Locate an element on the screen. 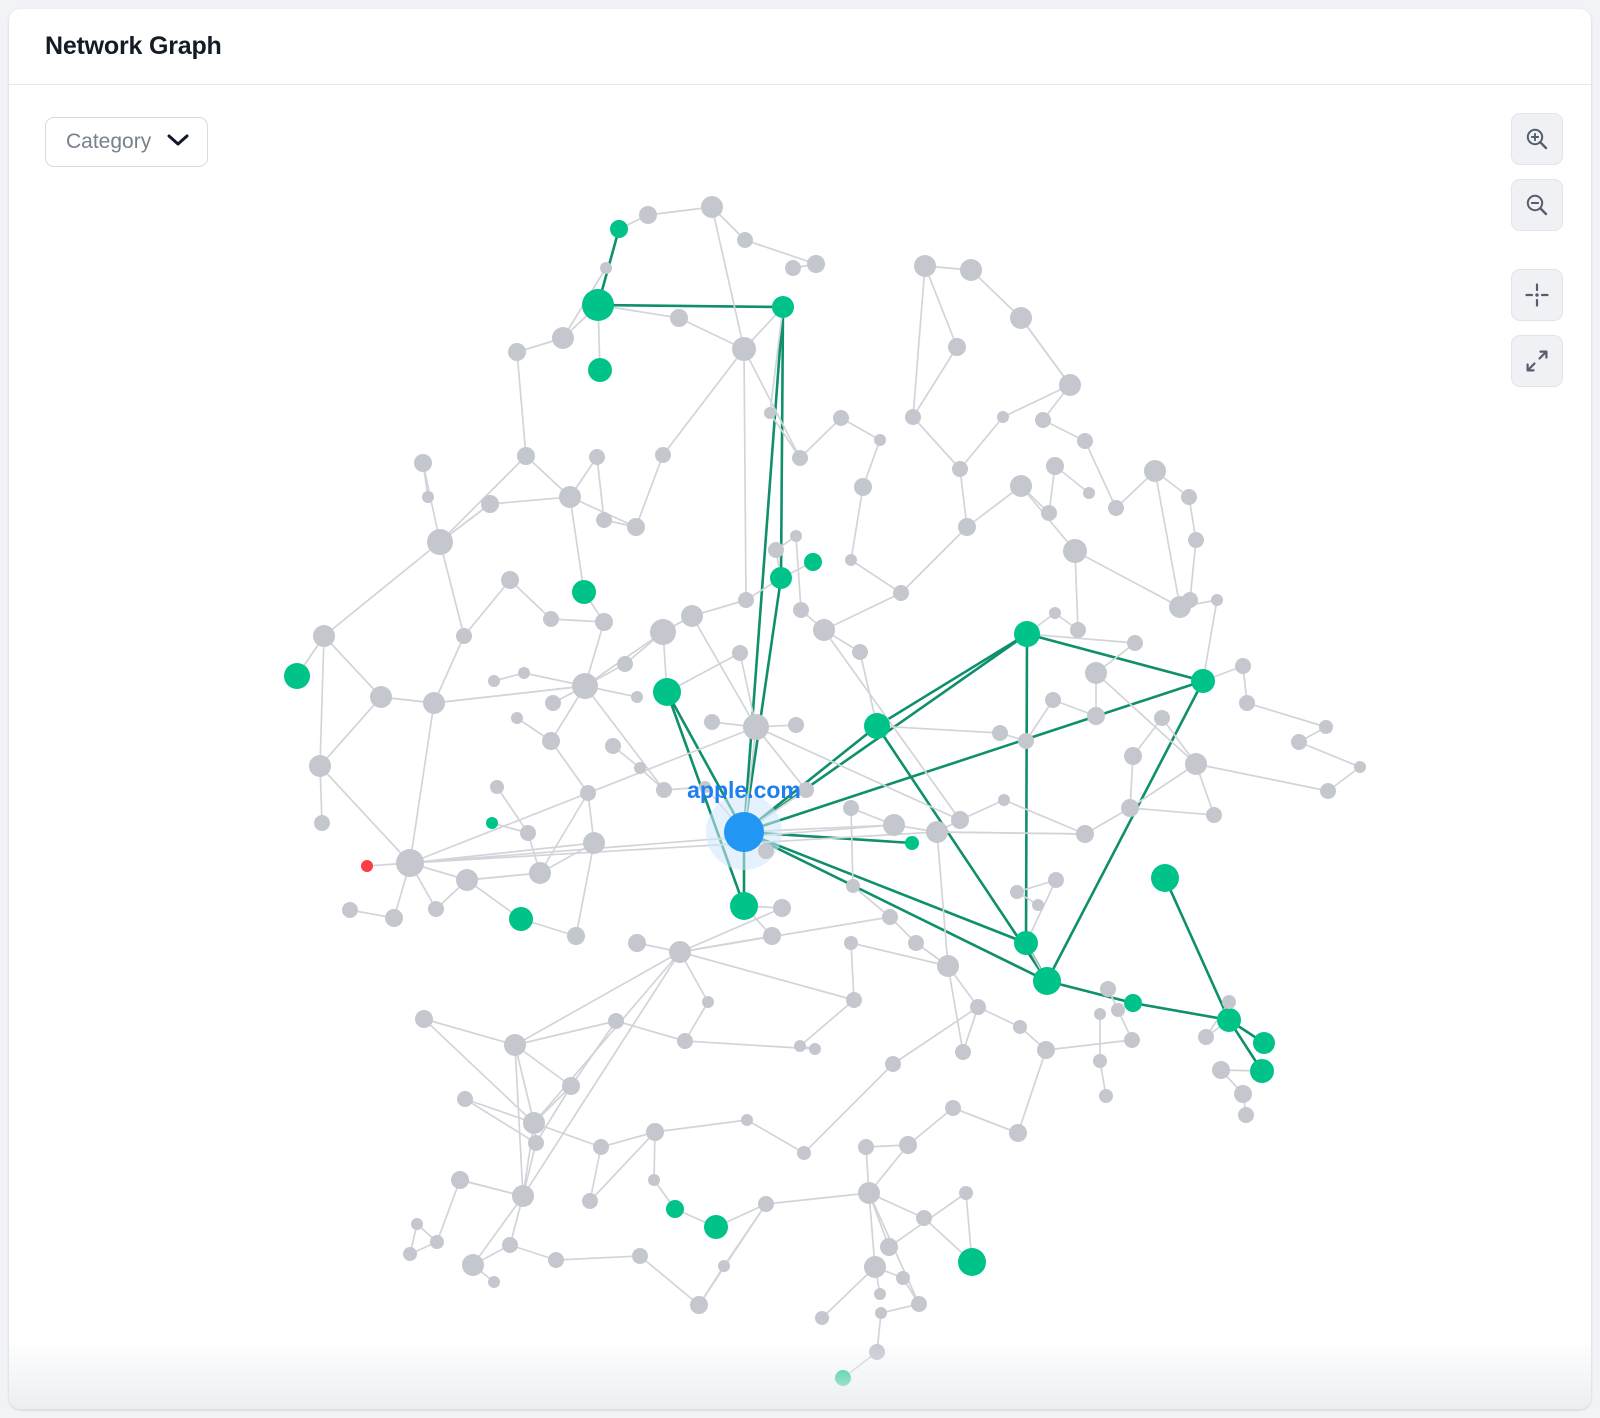  fullscreen-button is located at coordinates (1537, 361).